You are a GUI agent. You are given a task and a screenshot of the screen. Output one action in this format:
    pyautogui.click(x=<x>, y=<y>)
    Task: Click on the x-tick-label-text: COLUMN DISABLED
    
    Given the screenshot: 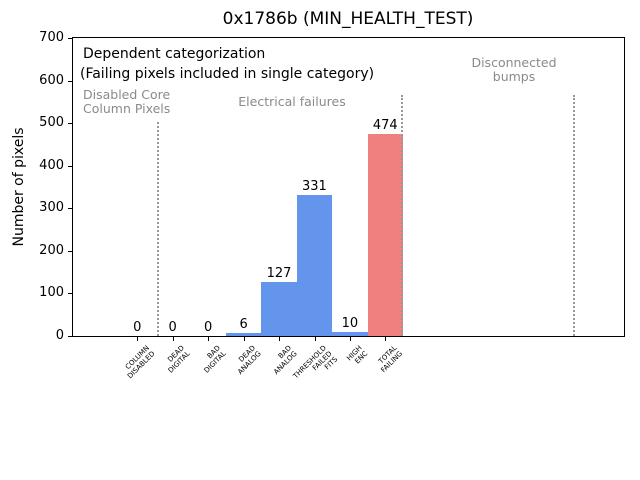 What is the action you would take?
    pyautogui.click(x=140, y=362)
    